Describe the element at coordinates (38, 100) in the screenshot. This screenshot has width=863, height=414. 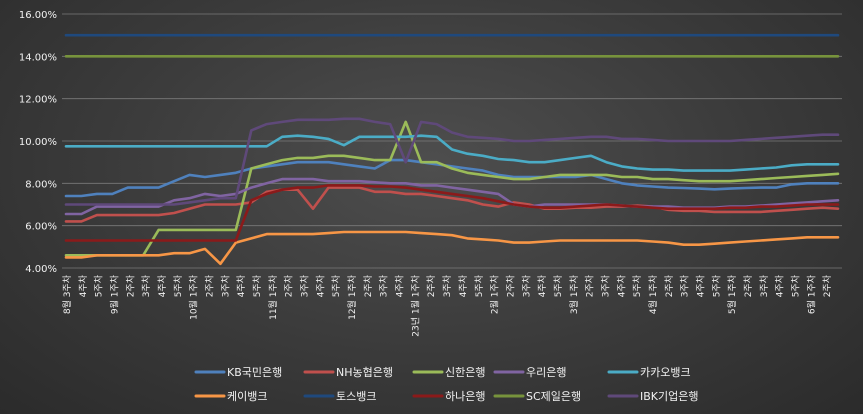
I see `y-tick-label: 12.00%` at that location.